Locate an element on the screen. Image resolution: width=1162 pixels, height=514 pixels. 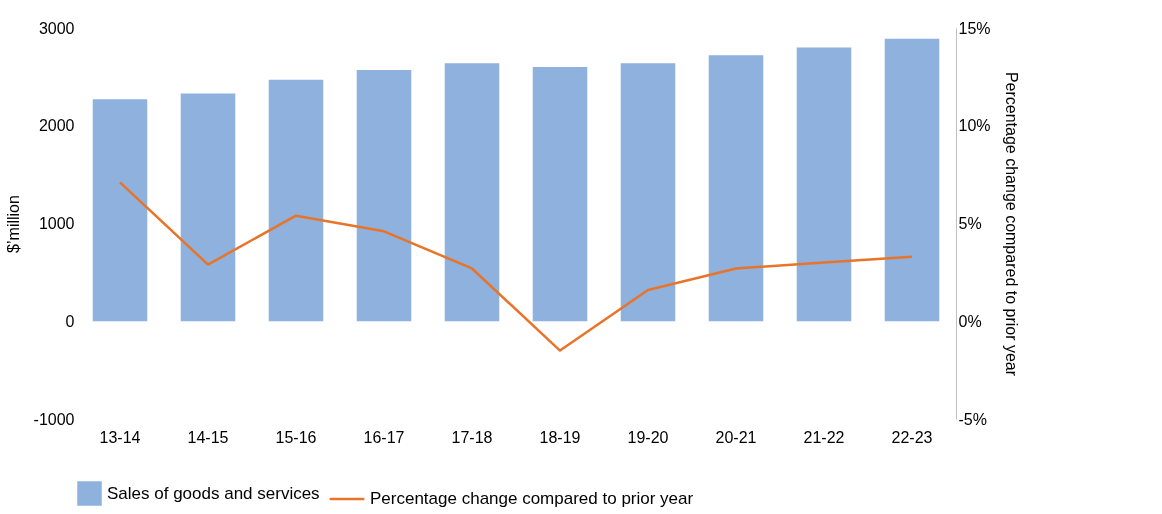
y-tick-label: 1000 is located at coordinates (56, 223).